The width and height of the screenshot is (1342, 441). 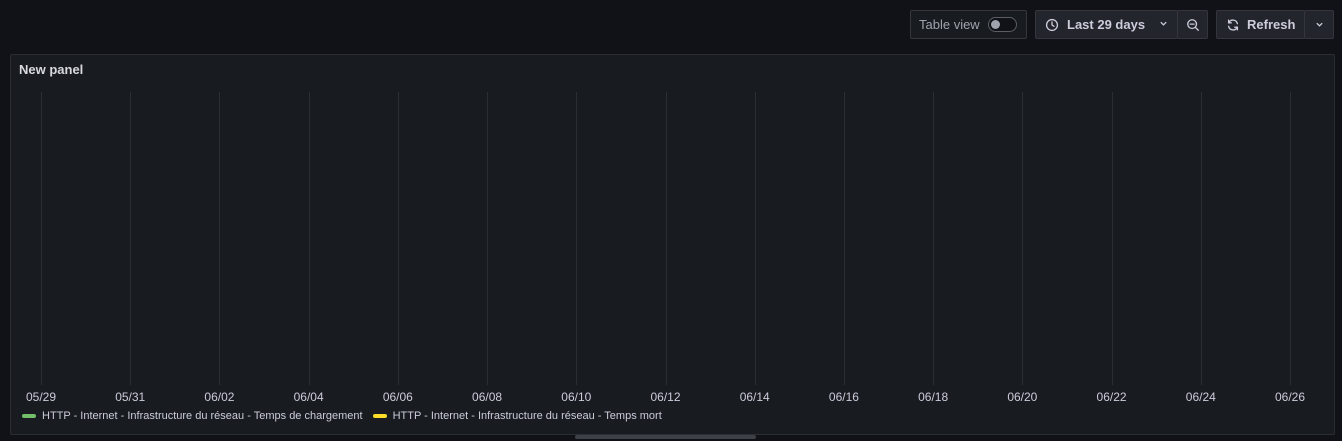 I want to click on x-tick-label: 06/08, so click(x=487, y=397).